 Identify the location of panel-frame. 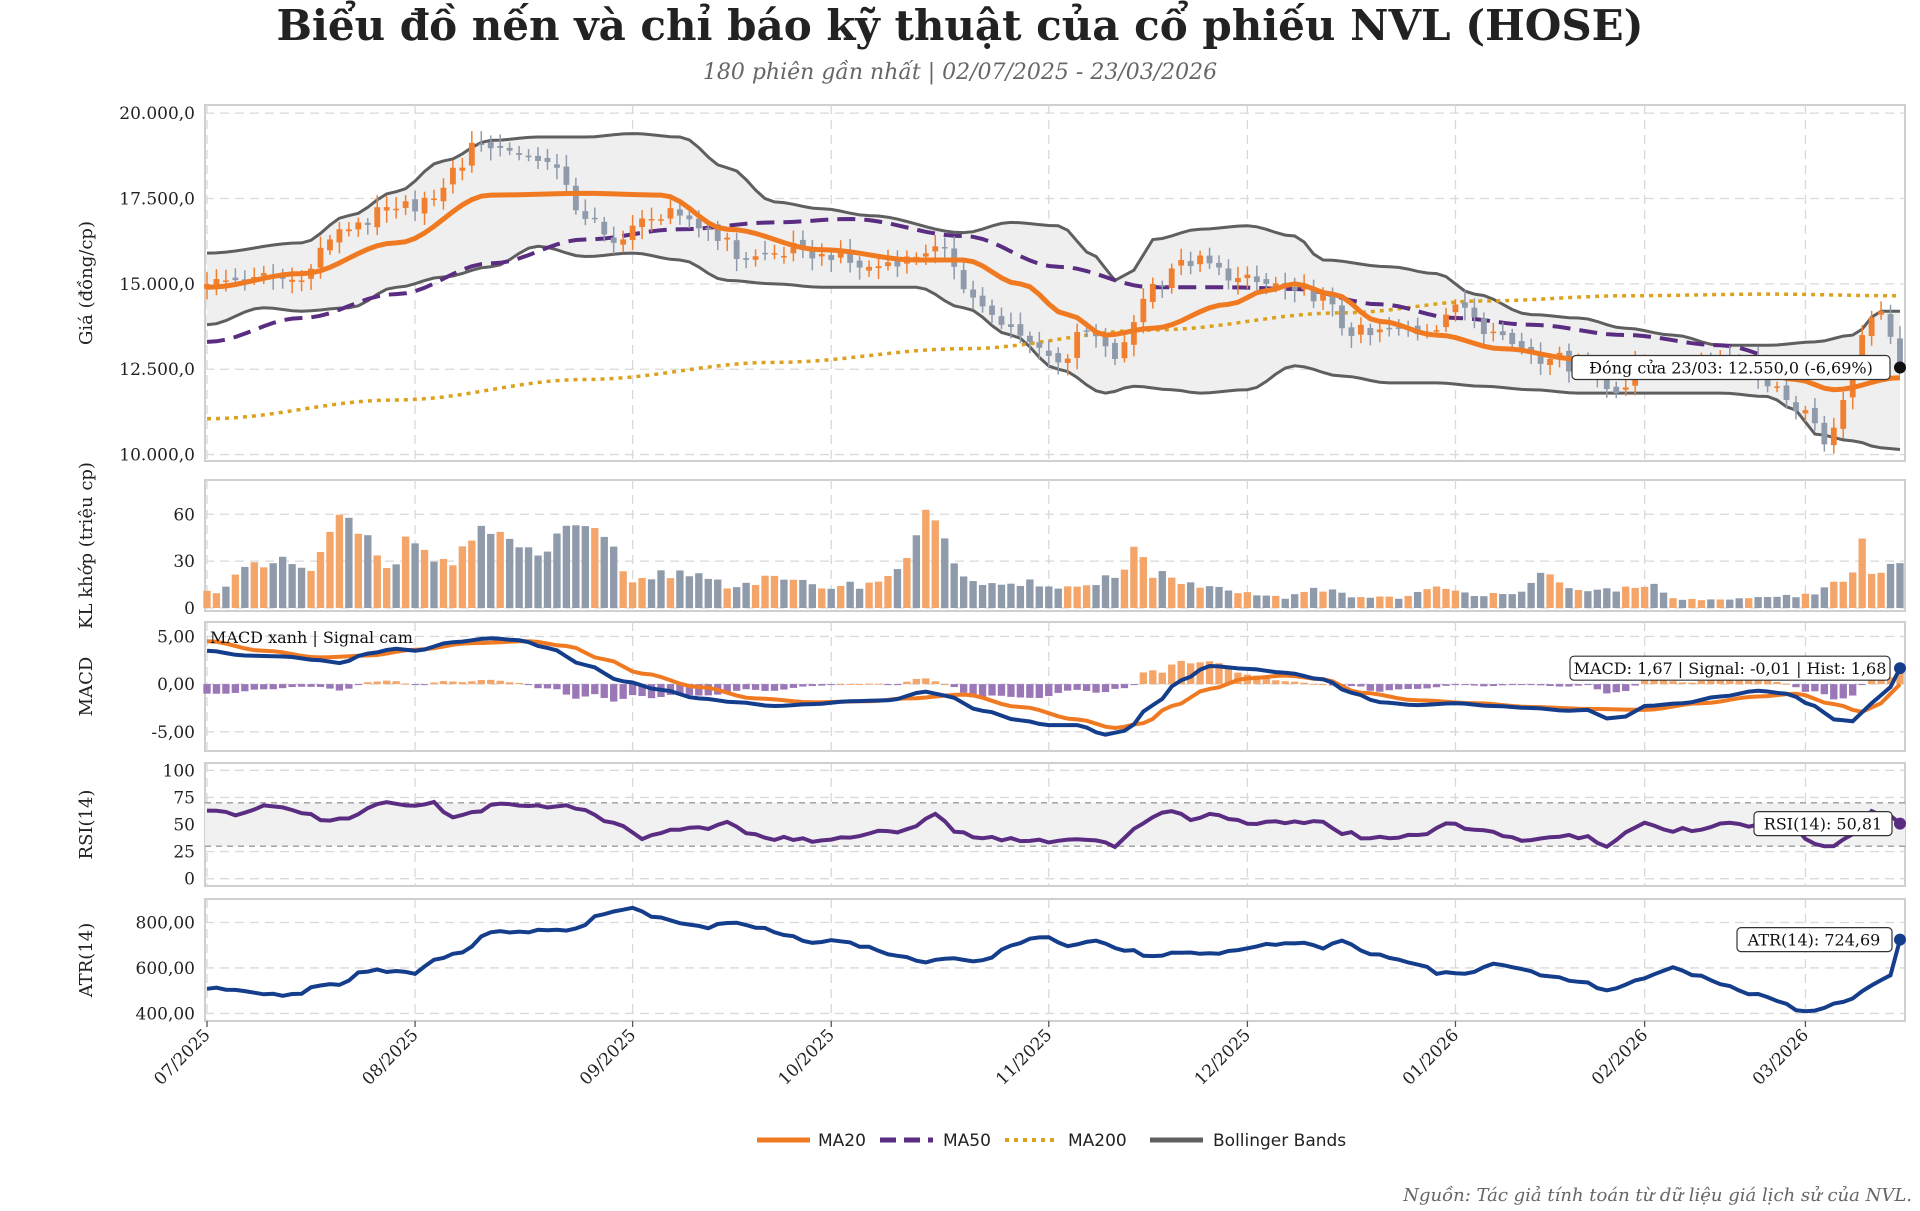
(1055, 960).